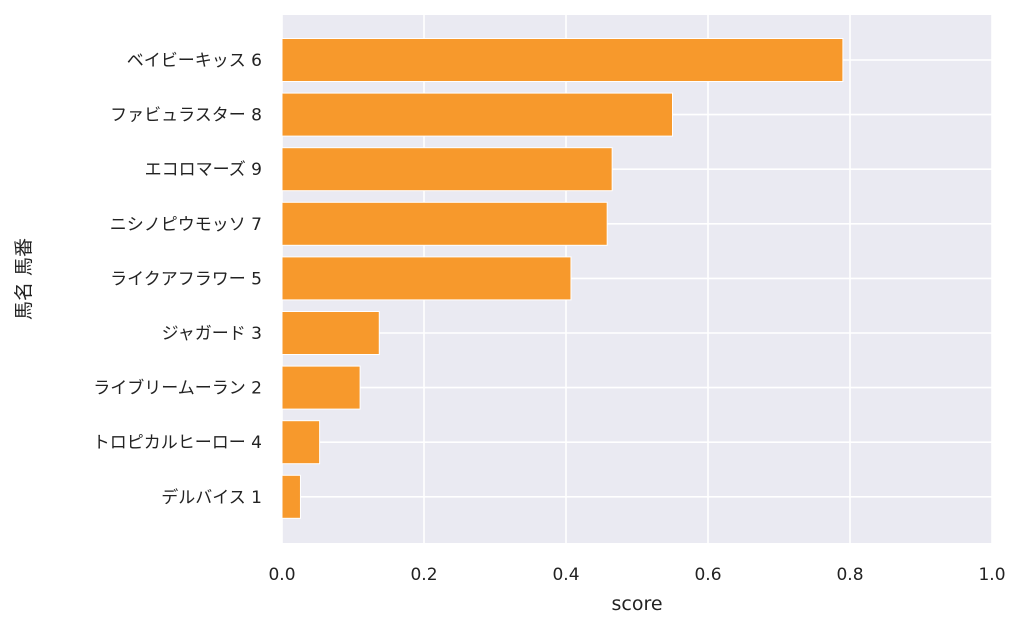 Image resolution: width=1024 pixels, height=629 pixels. I want to click on x-tick-label: 0.6, so click(707, 575).